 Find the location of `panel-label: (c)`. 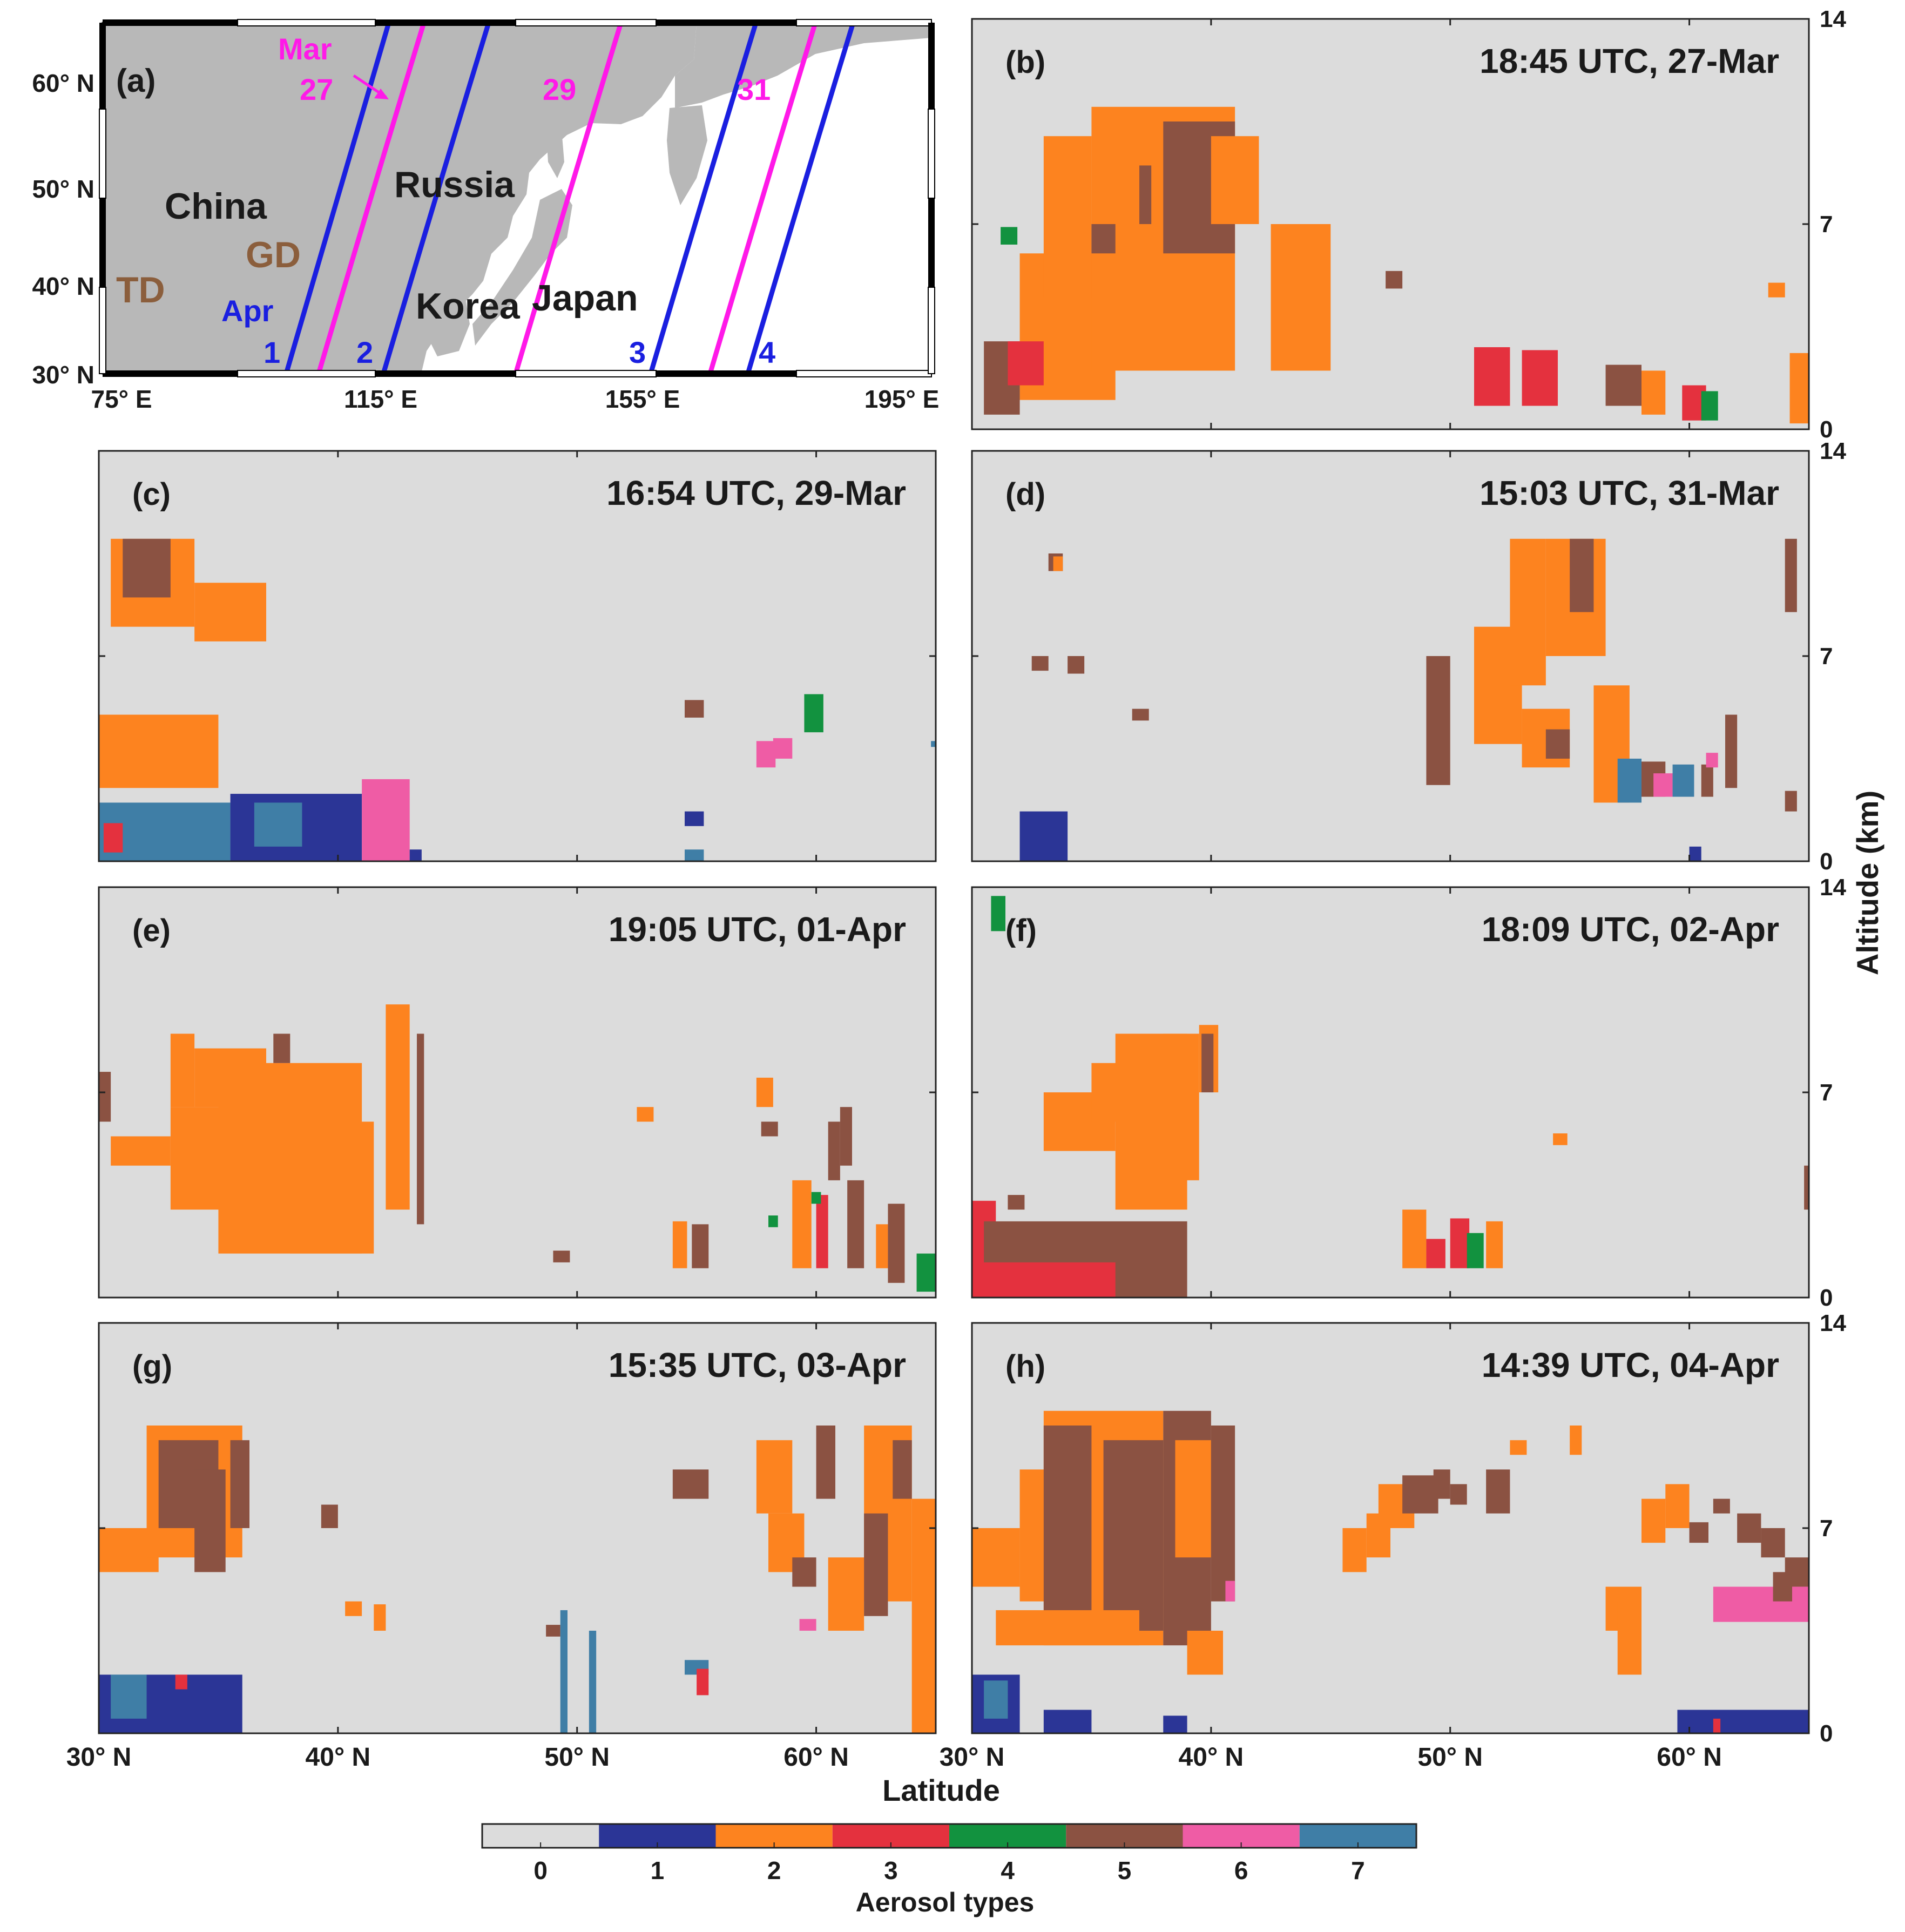

panel-label: (c) is located at coordinates (151, 495).